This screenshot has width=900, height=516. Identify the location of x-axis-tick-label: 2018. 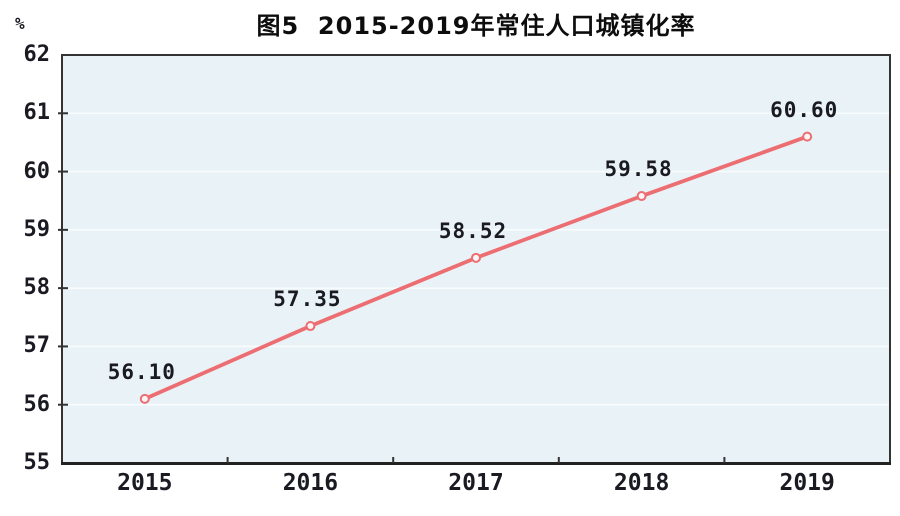
(641, 483).